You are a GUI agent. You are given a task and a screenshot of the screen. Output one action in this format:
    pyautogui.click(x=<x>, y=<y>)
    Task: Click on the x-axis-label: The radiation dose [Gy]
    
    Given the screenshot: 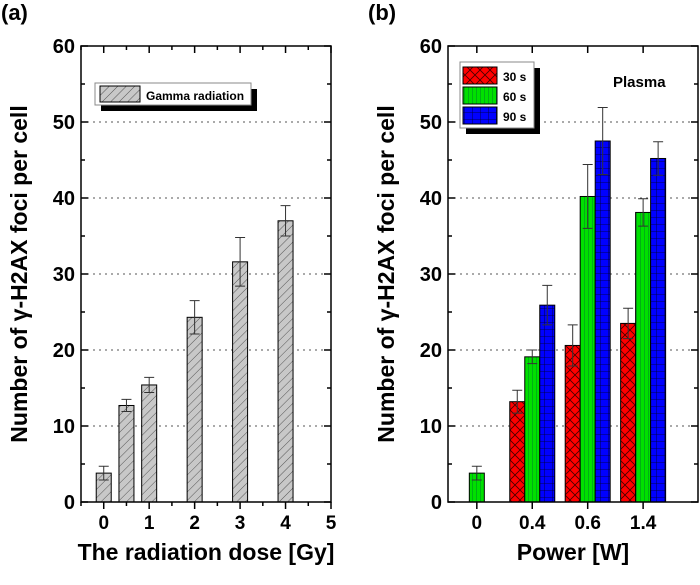 What is the action you would take?
    pyautogui.click(x=206, y=552)
    